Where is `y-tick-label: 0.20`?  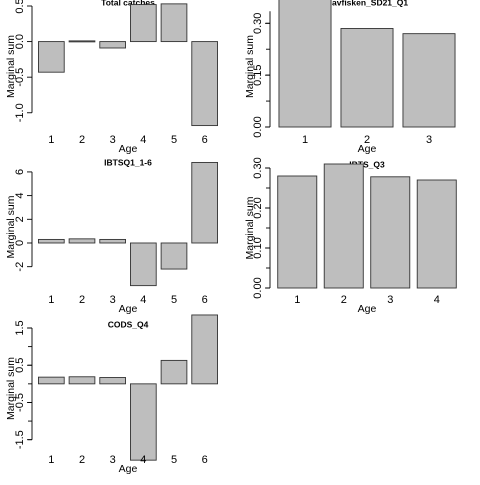 y-tick-label: 0.20 is located at coordinates (258, 207).